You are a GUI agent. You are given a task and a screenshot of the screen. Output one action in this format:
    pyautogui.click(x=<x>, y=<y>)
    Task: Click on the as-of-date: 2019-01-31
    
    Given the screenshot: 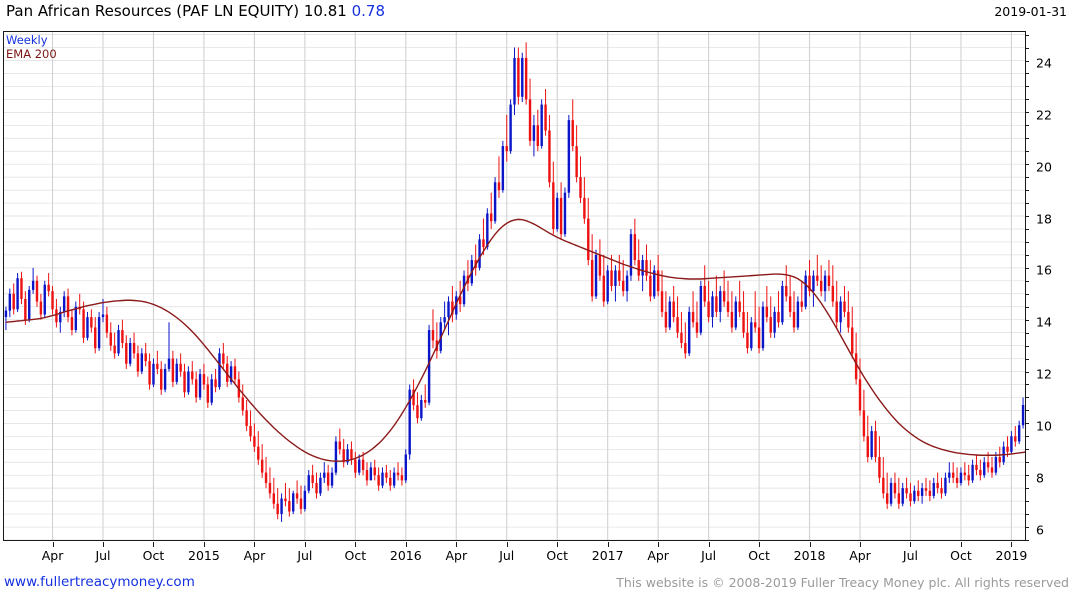 What is the action you would take?
    pyautogui.click(x=1030, y=11)
    